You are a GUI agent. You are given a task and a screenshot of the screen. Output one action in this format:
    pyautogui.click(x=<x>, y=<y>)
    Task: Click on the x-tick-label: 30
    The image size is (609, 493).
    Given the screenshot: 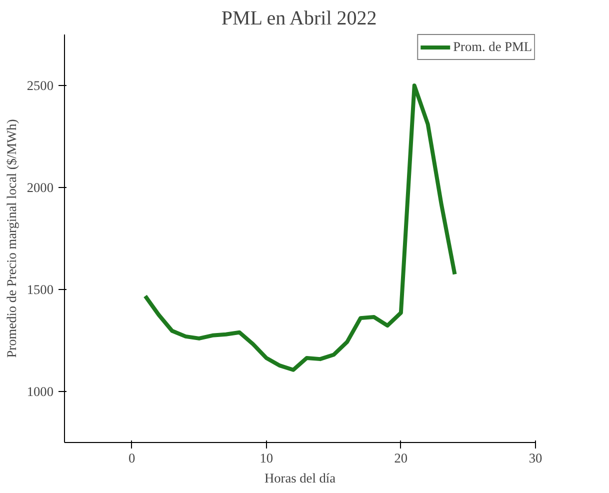 What is the action you would take?
    pyautogui.click(x=535, y=458)
    